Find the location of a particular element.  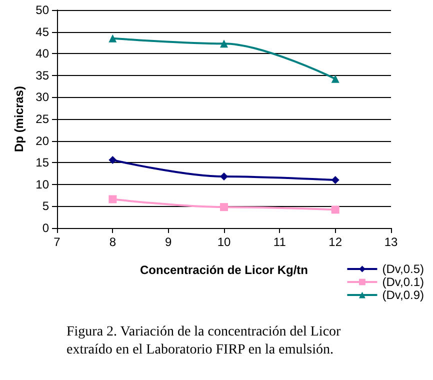

x-tick-label: 9 is located at coordinates (168, 242).